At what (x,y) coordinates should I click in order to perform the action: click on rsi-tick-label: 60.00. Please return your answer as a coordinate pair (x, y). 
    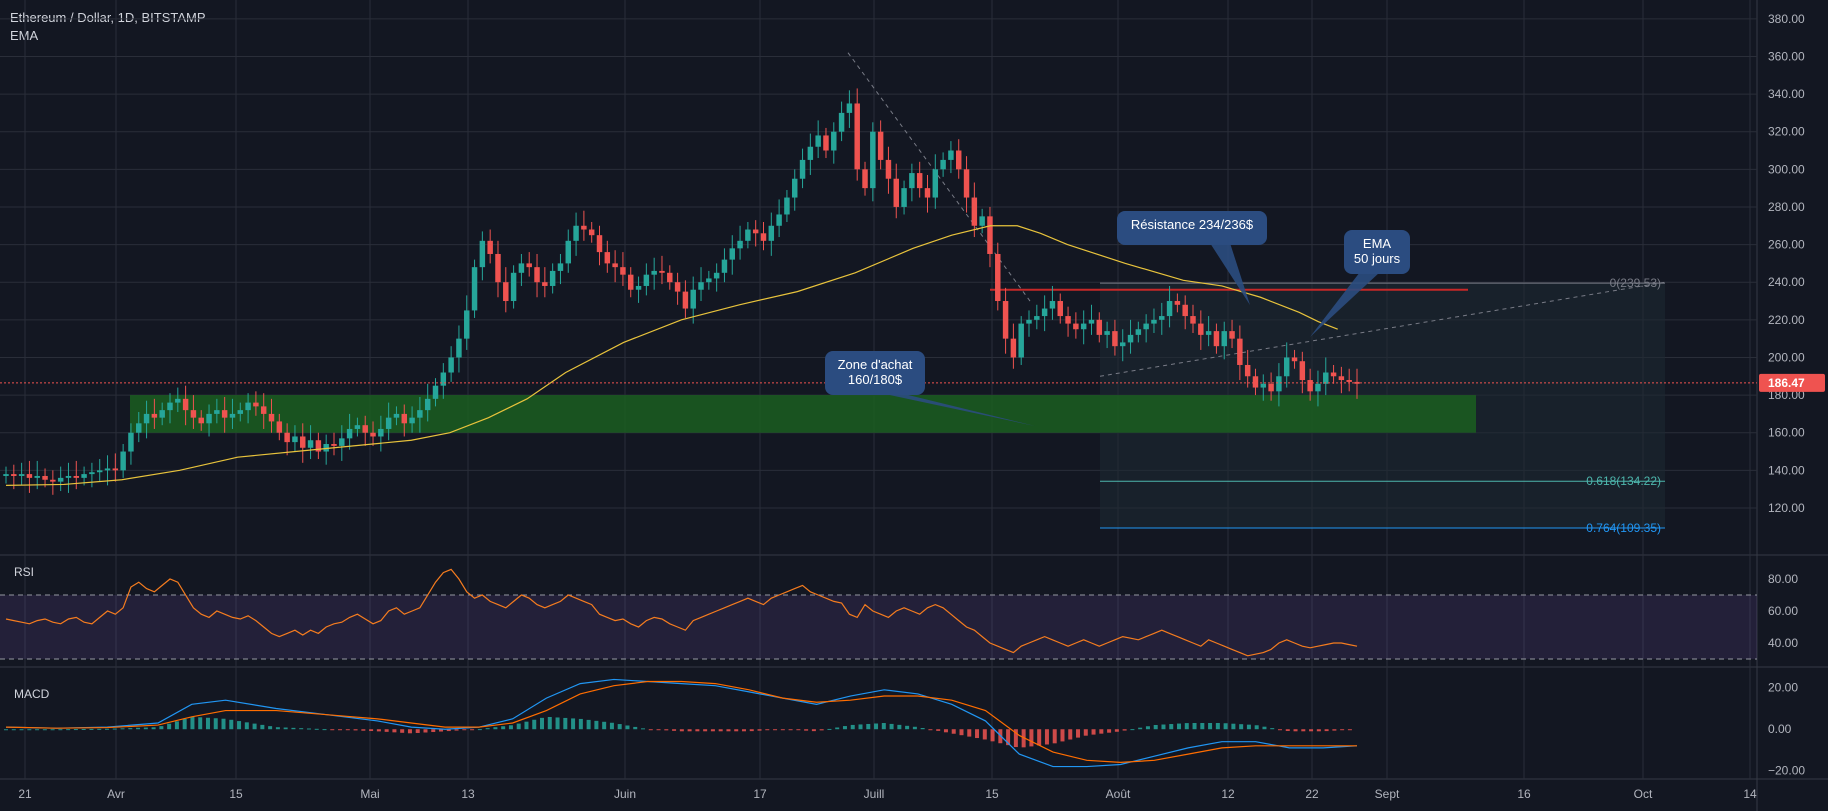
    Looking at the image, I should click on (1783, 611).